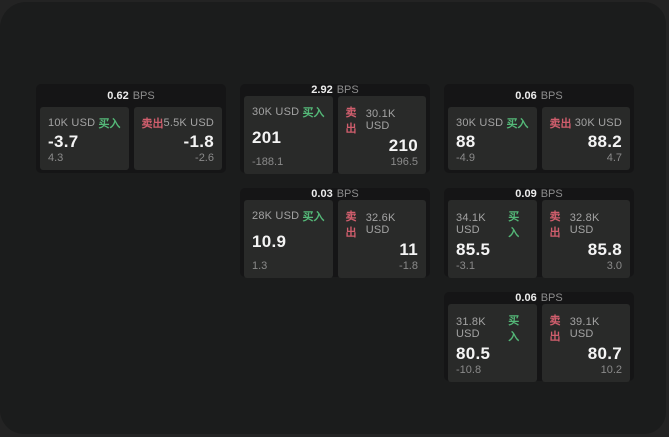 Image resolution: width=669 pixels, height=437 pixels. What do you see at coordinates (260, 266) in the screenshot?
I see `buy-change: 1.3` at bounding box center [260, 266].